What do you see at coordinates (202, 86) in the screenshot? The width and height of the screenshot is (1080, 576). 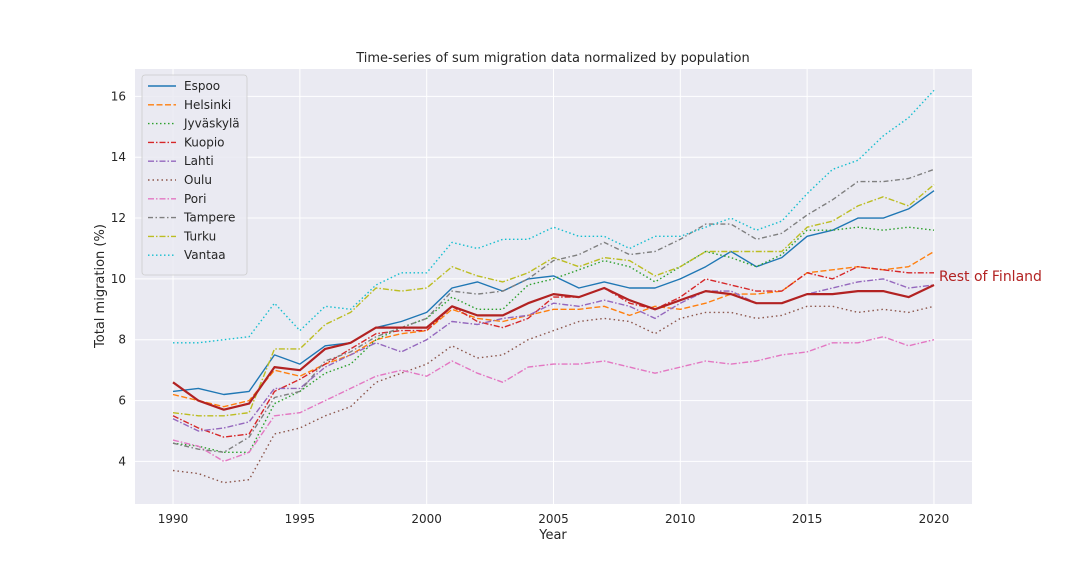 I see `legend-label: Espoo` at bounding box center [202, 86].